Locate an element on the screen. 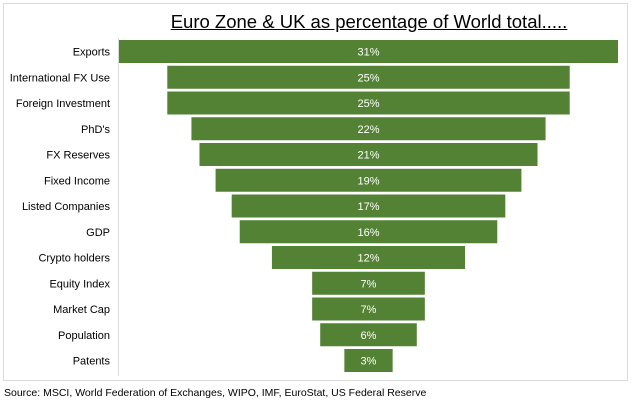 This screenshot has height=404, width=633. data-label-3: 22% is located at coordinates (368, 130).